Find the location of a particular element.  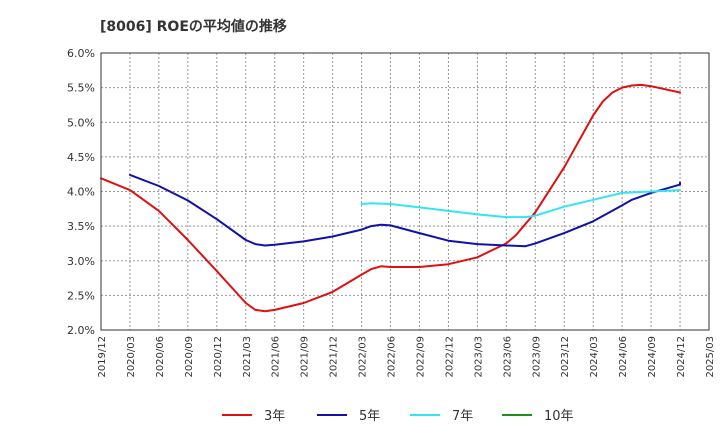

chart-title: [8006] ROEの平均値の推移 is located at coordinates (193, 26).